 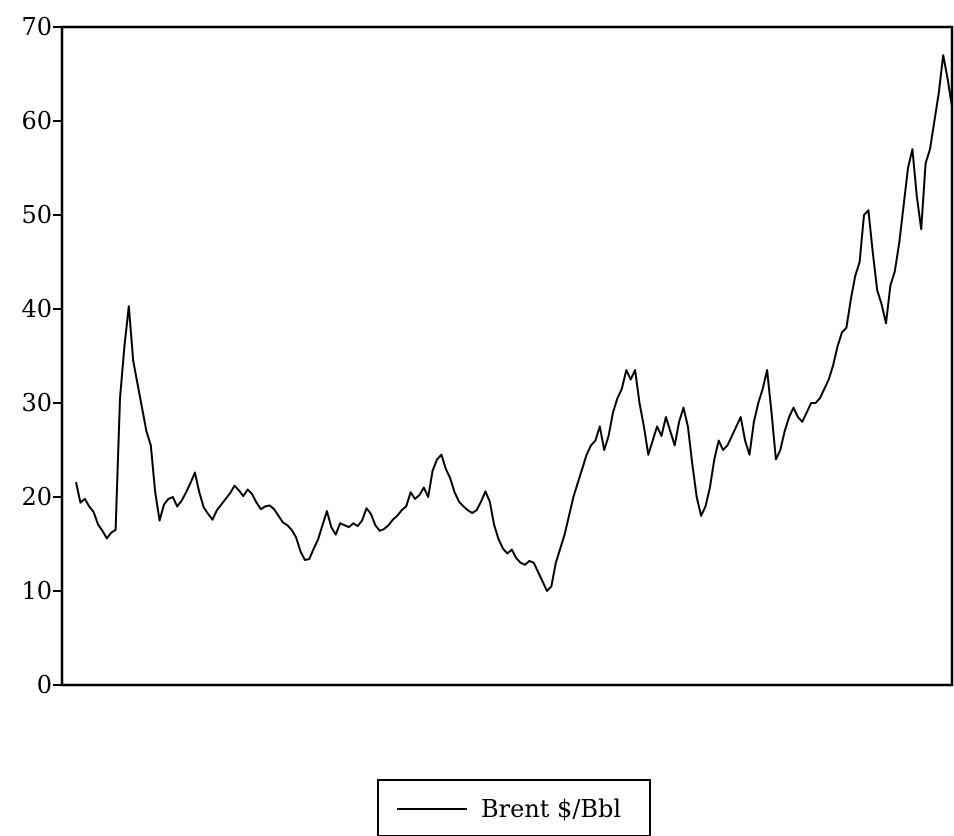 I want to click on y-tick-label: 50, so click(x=36, y=215).